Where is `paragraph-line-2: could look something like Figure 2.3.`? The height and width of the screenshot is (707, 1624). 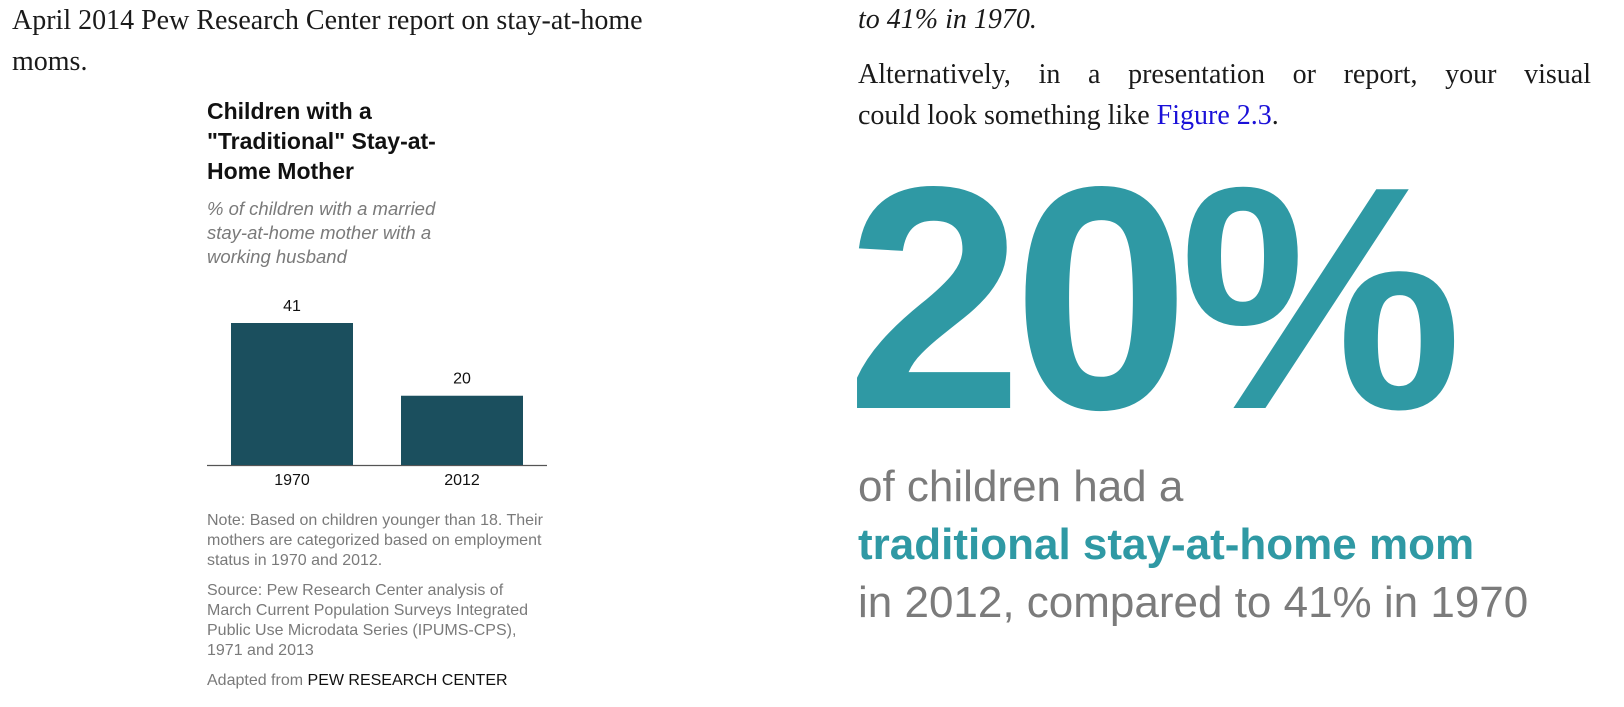
paragraph-line-2: could look something like Figure 2.3. is located at coordinates (1224, 115).